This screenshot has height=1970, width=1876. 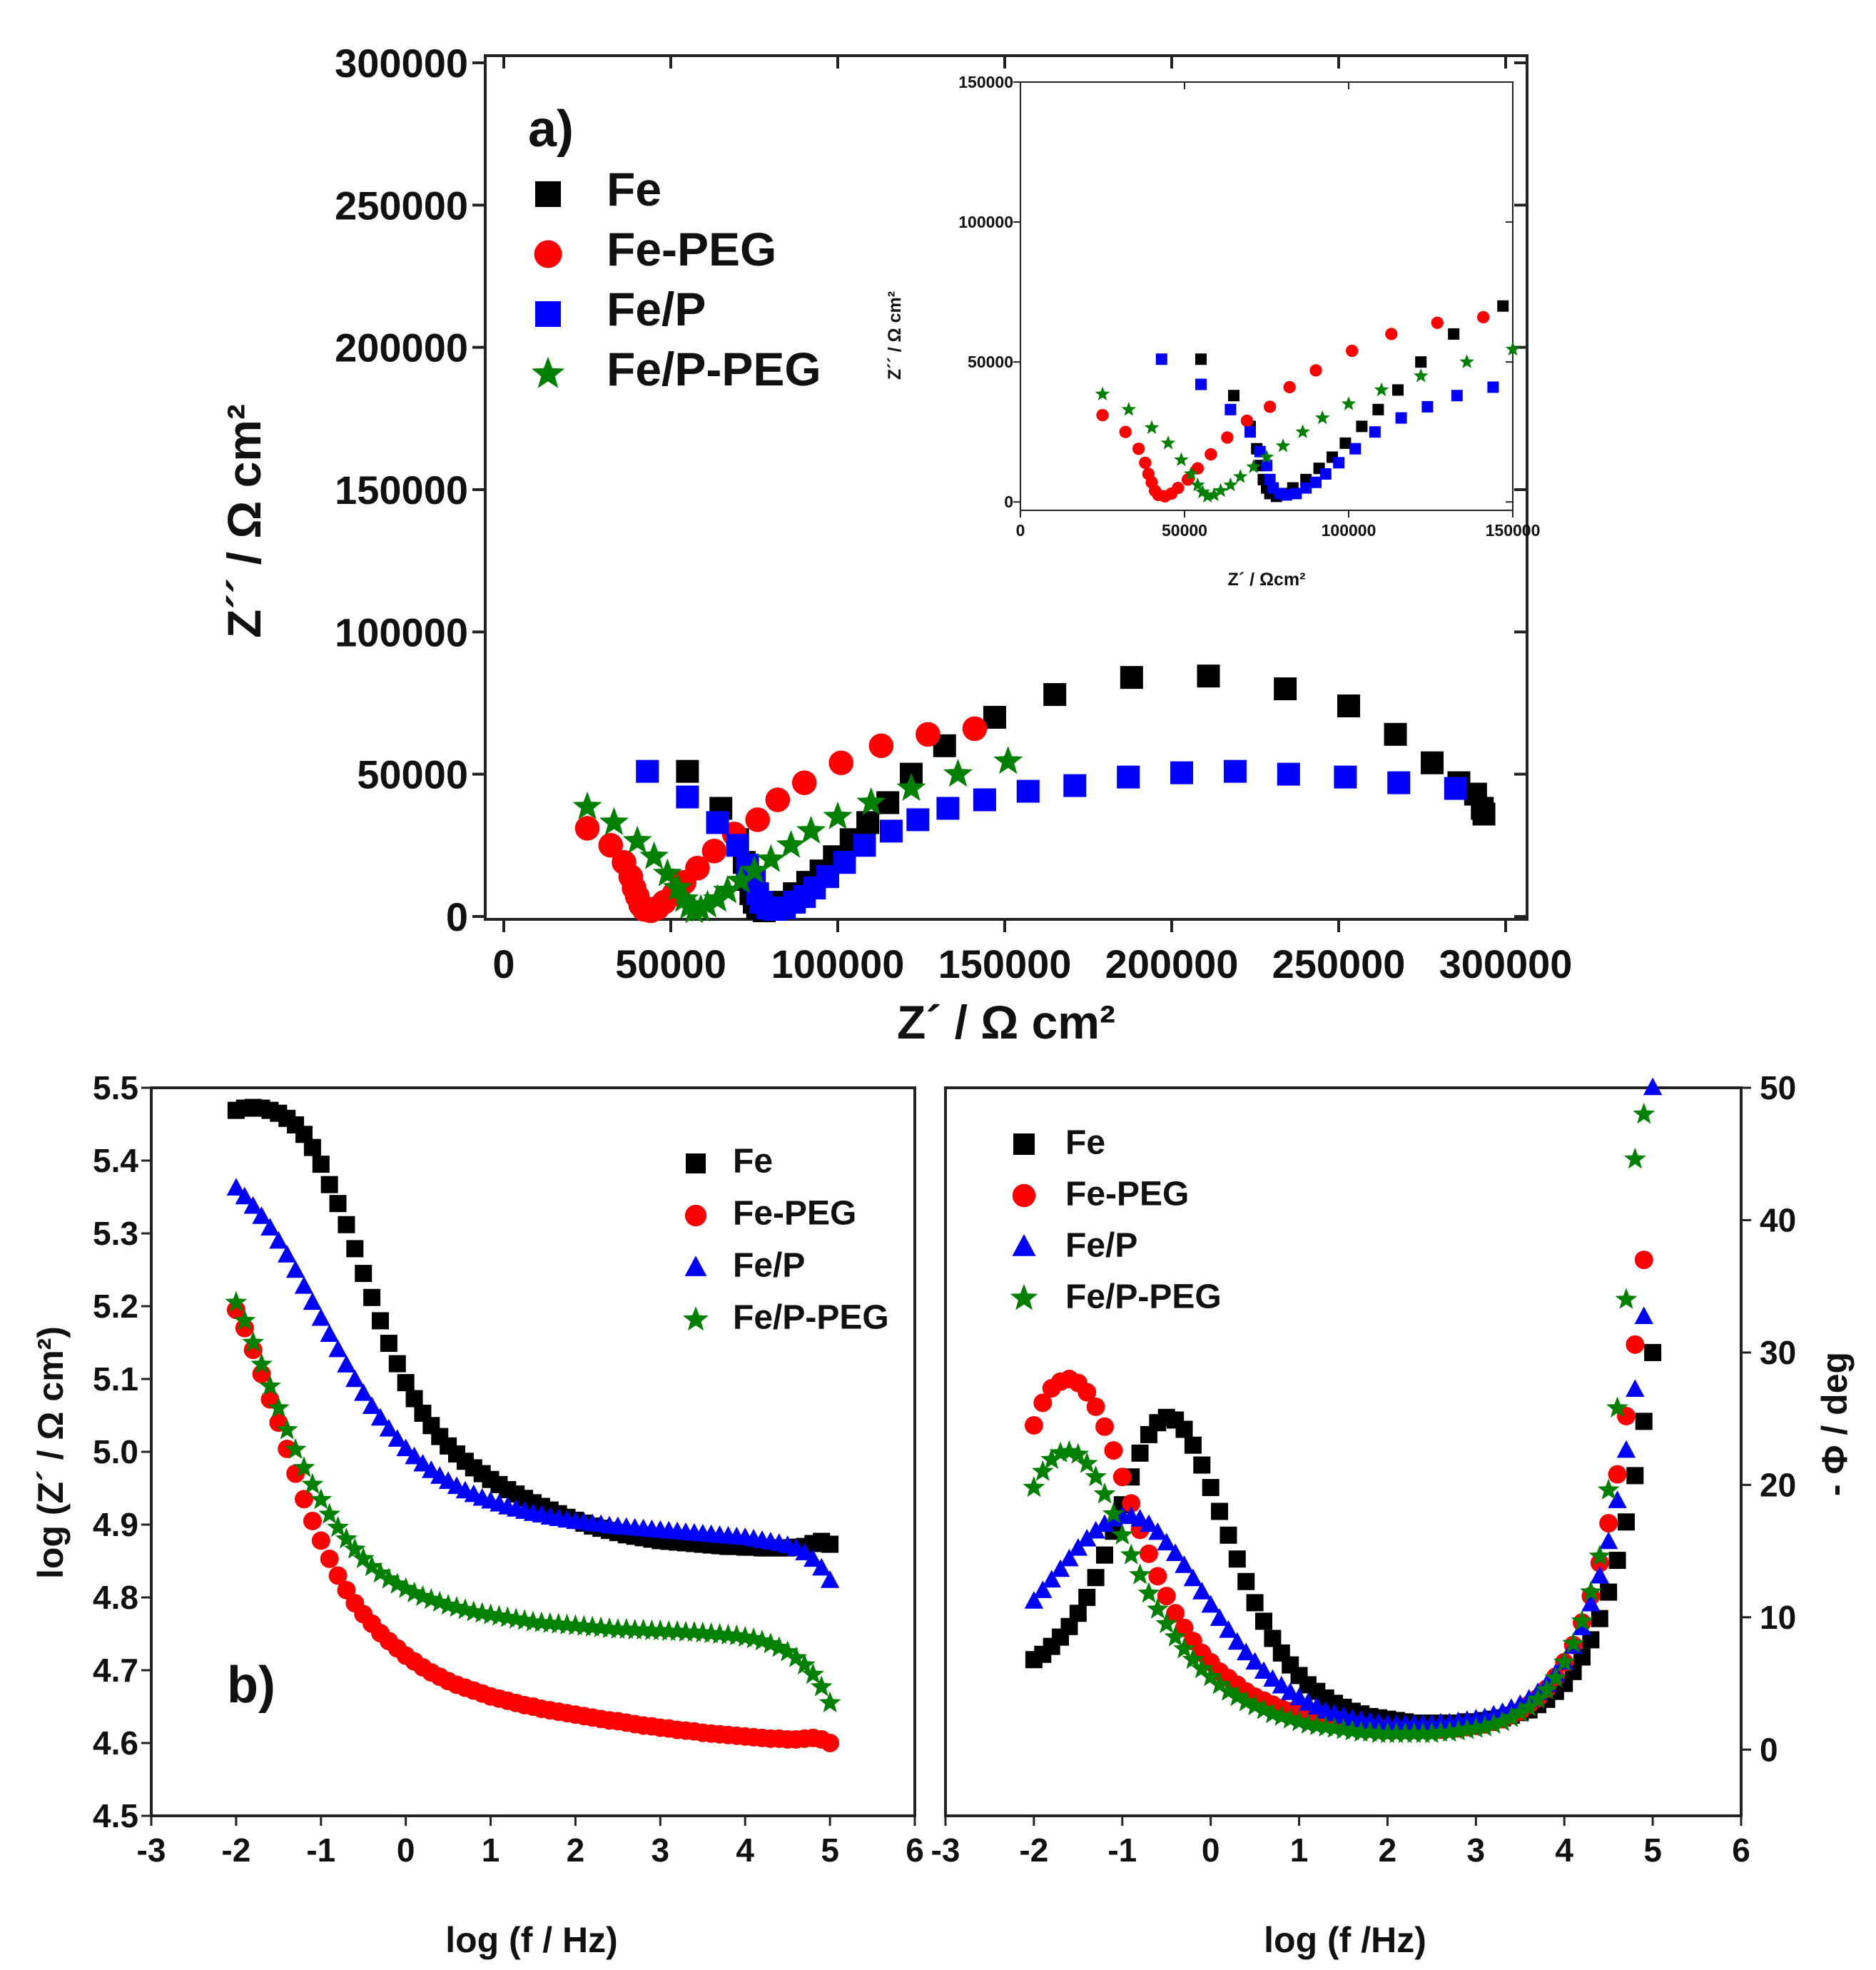 What do you see at coordinates (1085, 1143) in the screenshot?
I see `legend-label-fe: Fe` at bounding box center [1085, 1143].